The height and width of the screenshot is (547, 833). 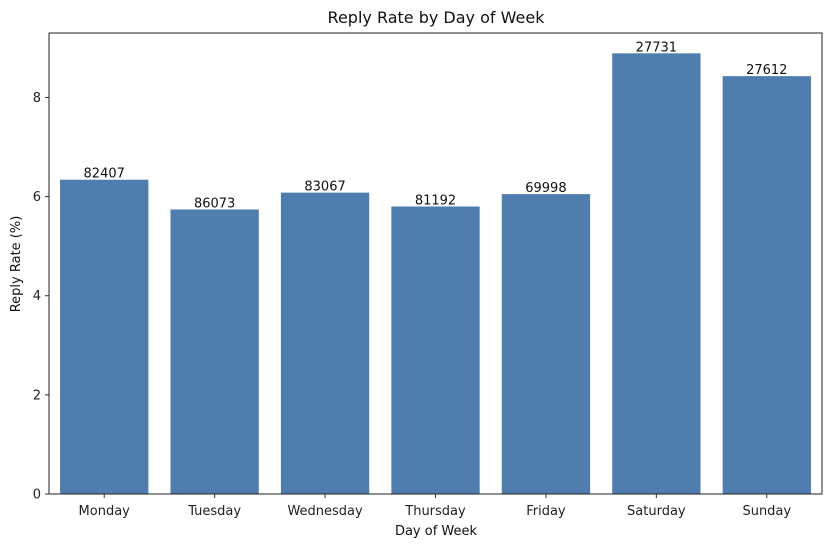 I want to click on bar-friday, so click(x=546, y=344).